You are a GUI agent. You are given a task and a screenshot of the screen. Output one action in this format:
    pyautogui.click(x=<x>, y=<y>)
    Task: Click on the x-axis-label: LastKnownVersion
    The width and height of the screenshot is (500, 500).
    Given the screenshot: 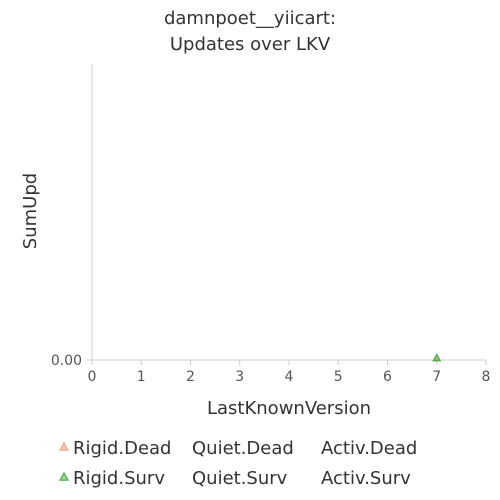 What is the action you would take?
    pyautogui.click(x=289, y=408)
    